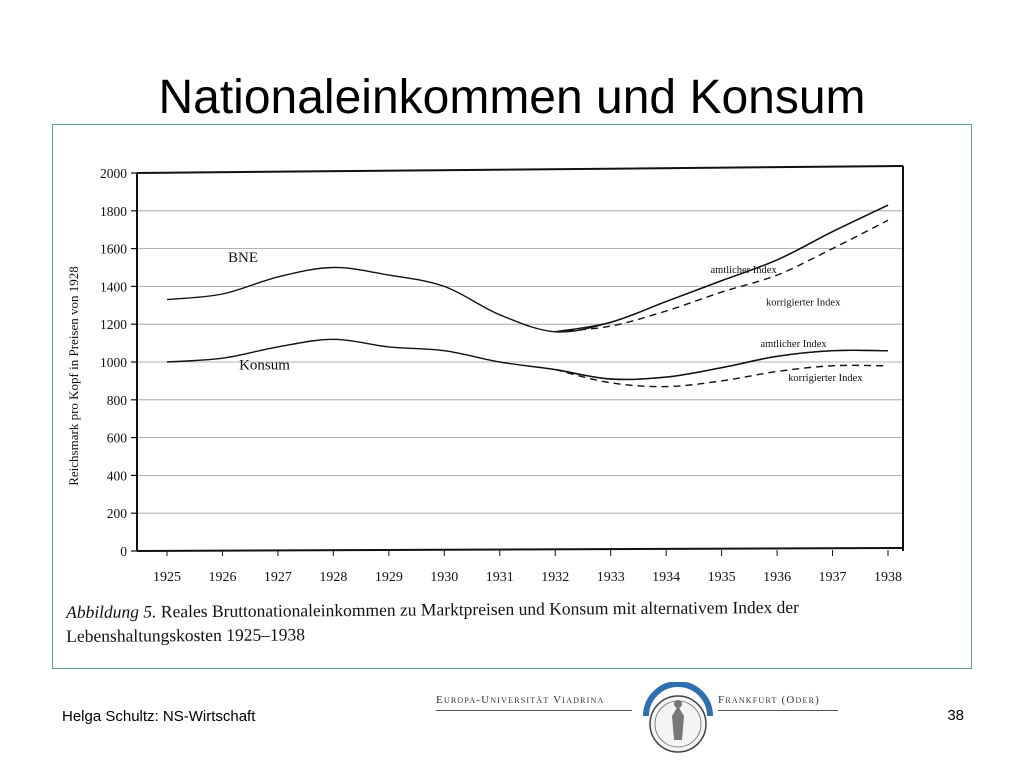 This screenshot has height=768, width=1024. I want to click on x-tick-label: 1929, so click(389, 577).